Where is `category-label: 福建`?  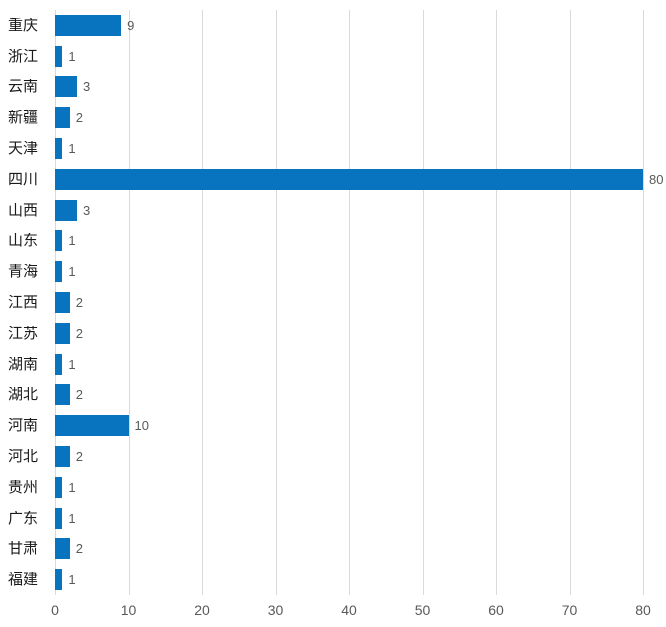 category-label: 福建 is located at coordinates (23, 580).